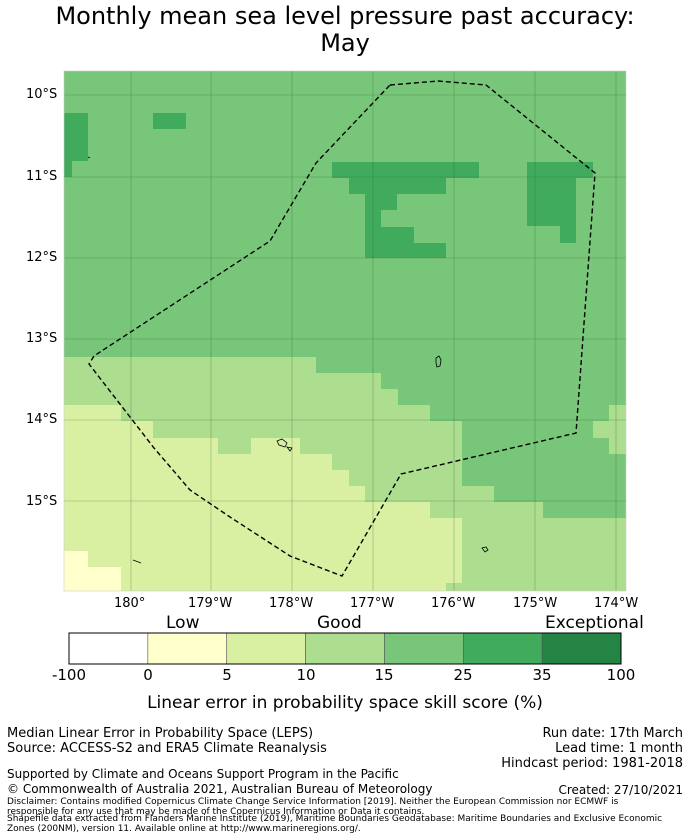  I want to click on footer-created: Created: 27/10/2021, so click(620, 790).